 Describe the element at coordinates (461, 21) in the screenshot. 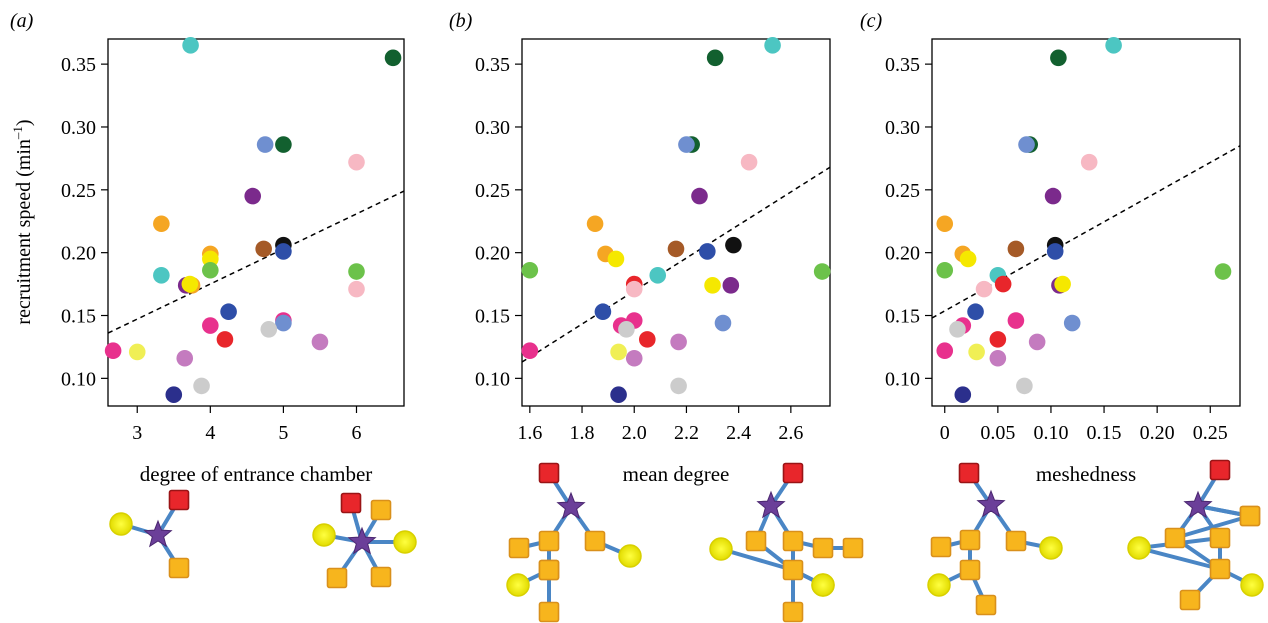

I see `panel-label-b: (b)` at that location.